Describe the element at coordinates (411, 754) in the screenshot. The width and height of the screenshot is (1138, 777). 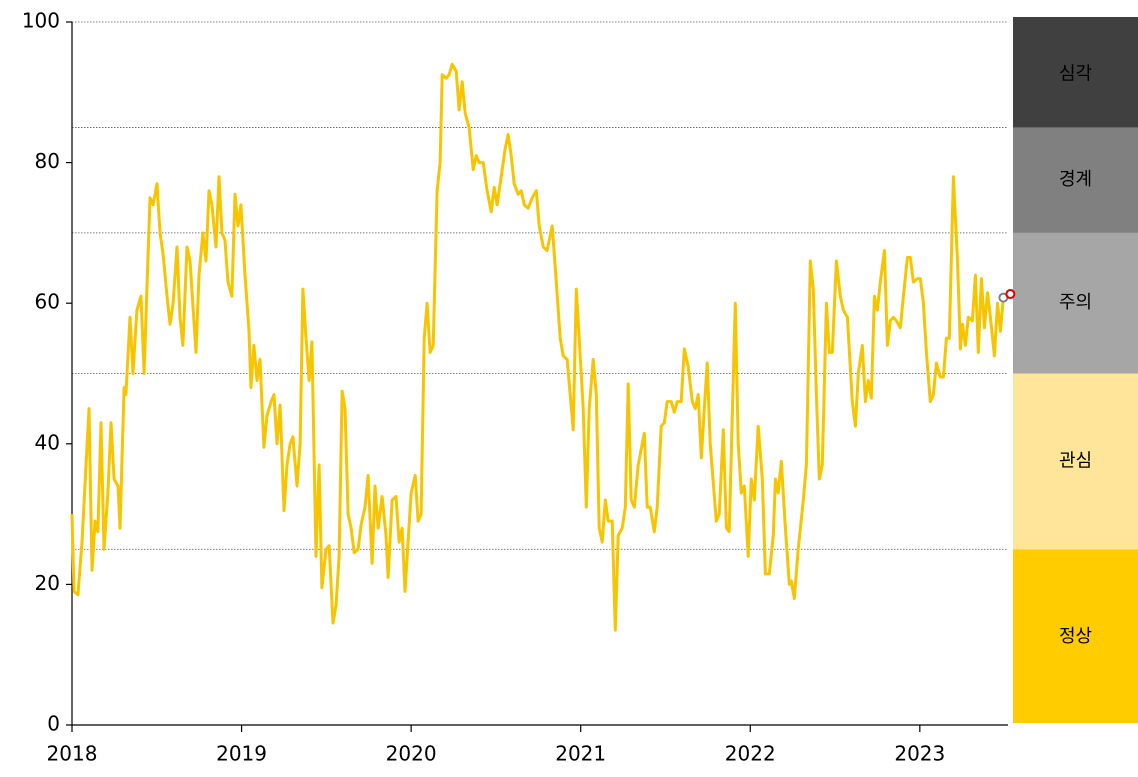
I see `x-tick-label: 2020` at that location.